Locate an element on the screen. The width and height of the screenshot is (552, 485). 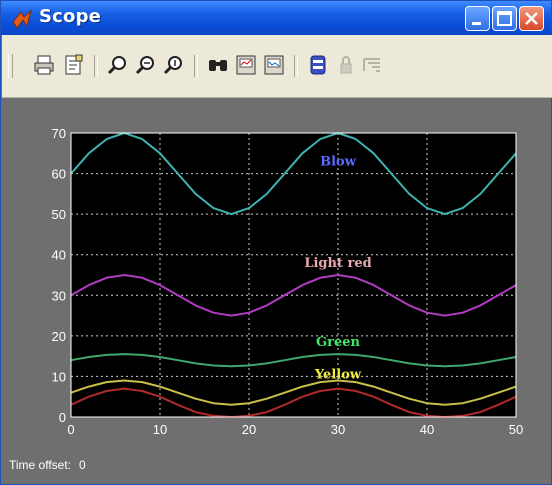
x-tick-label: 30 is located at coordinates (338, 429).